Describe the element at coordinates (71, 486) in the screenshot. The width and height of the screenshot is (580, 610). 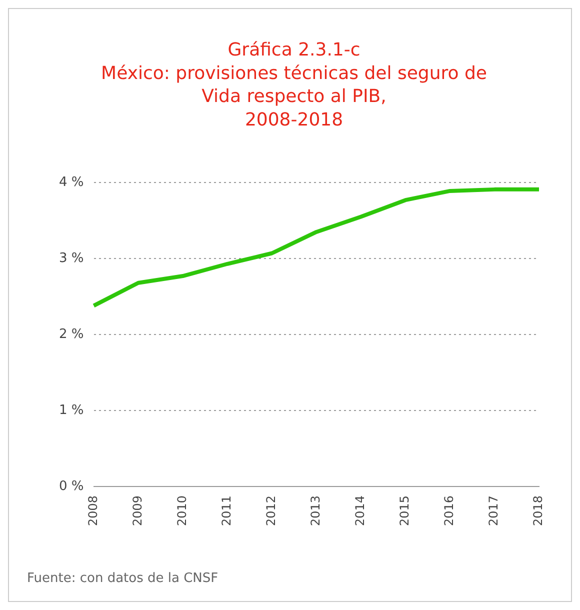
I see `y-tick-label: 0 %` at that location.